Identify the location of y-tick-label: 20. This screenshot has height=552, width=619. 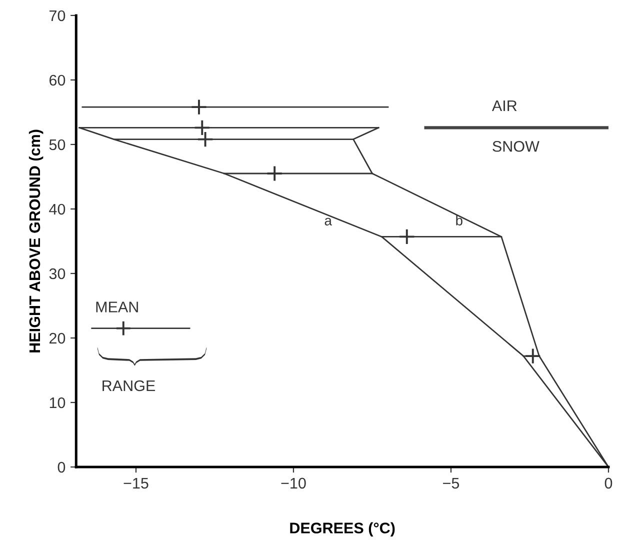
(57, 338).